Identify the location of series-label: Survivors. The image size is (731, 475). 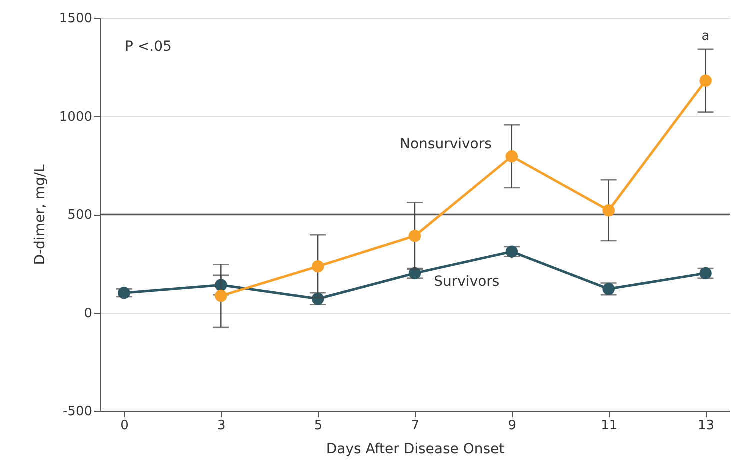
(467, 282).